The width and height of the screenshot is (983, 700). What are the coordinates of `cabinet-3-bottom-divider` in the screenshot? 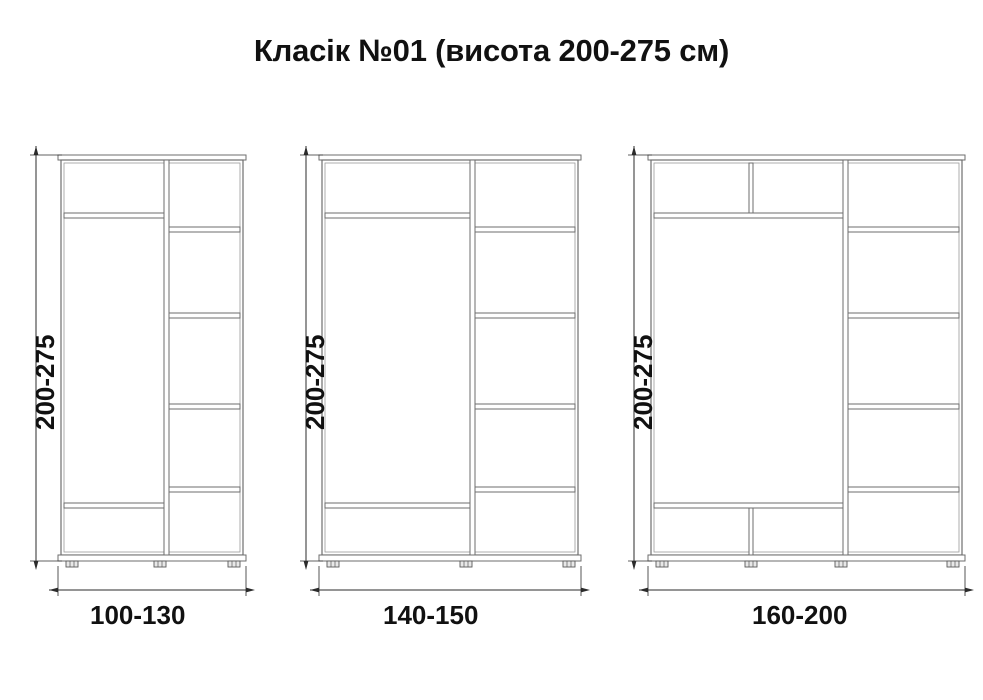 It's located at (751, 531).